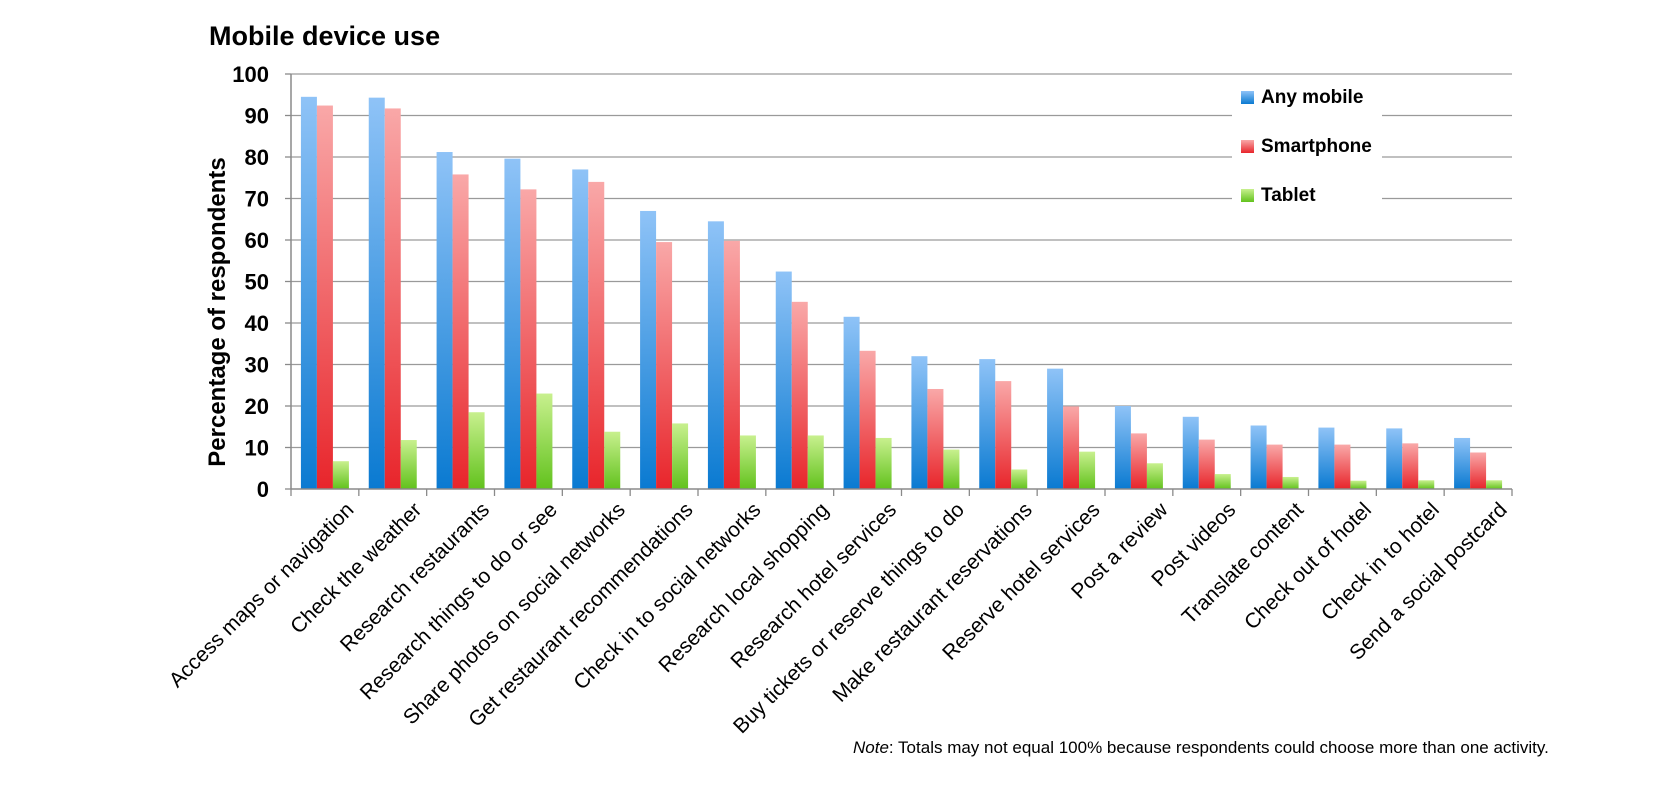 This screenshot has width=1661, height=808. Describe the element at coordinates (257, 448) in the screenshot. I see `y-tick-label: 10` at that location.